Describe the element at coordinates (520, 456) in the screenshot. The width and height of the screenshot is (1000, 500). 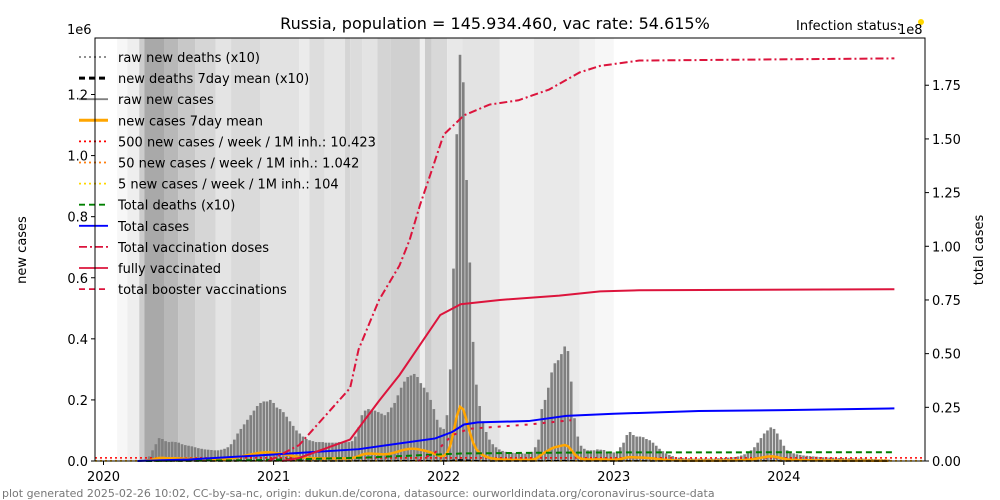
I see `total-deaths-line` at that location.